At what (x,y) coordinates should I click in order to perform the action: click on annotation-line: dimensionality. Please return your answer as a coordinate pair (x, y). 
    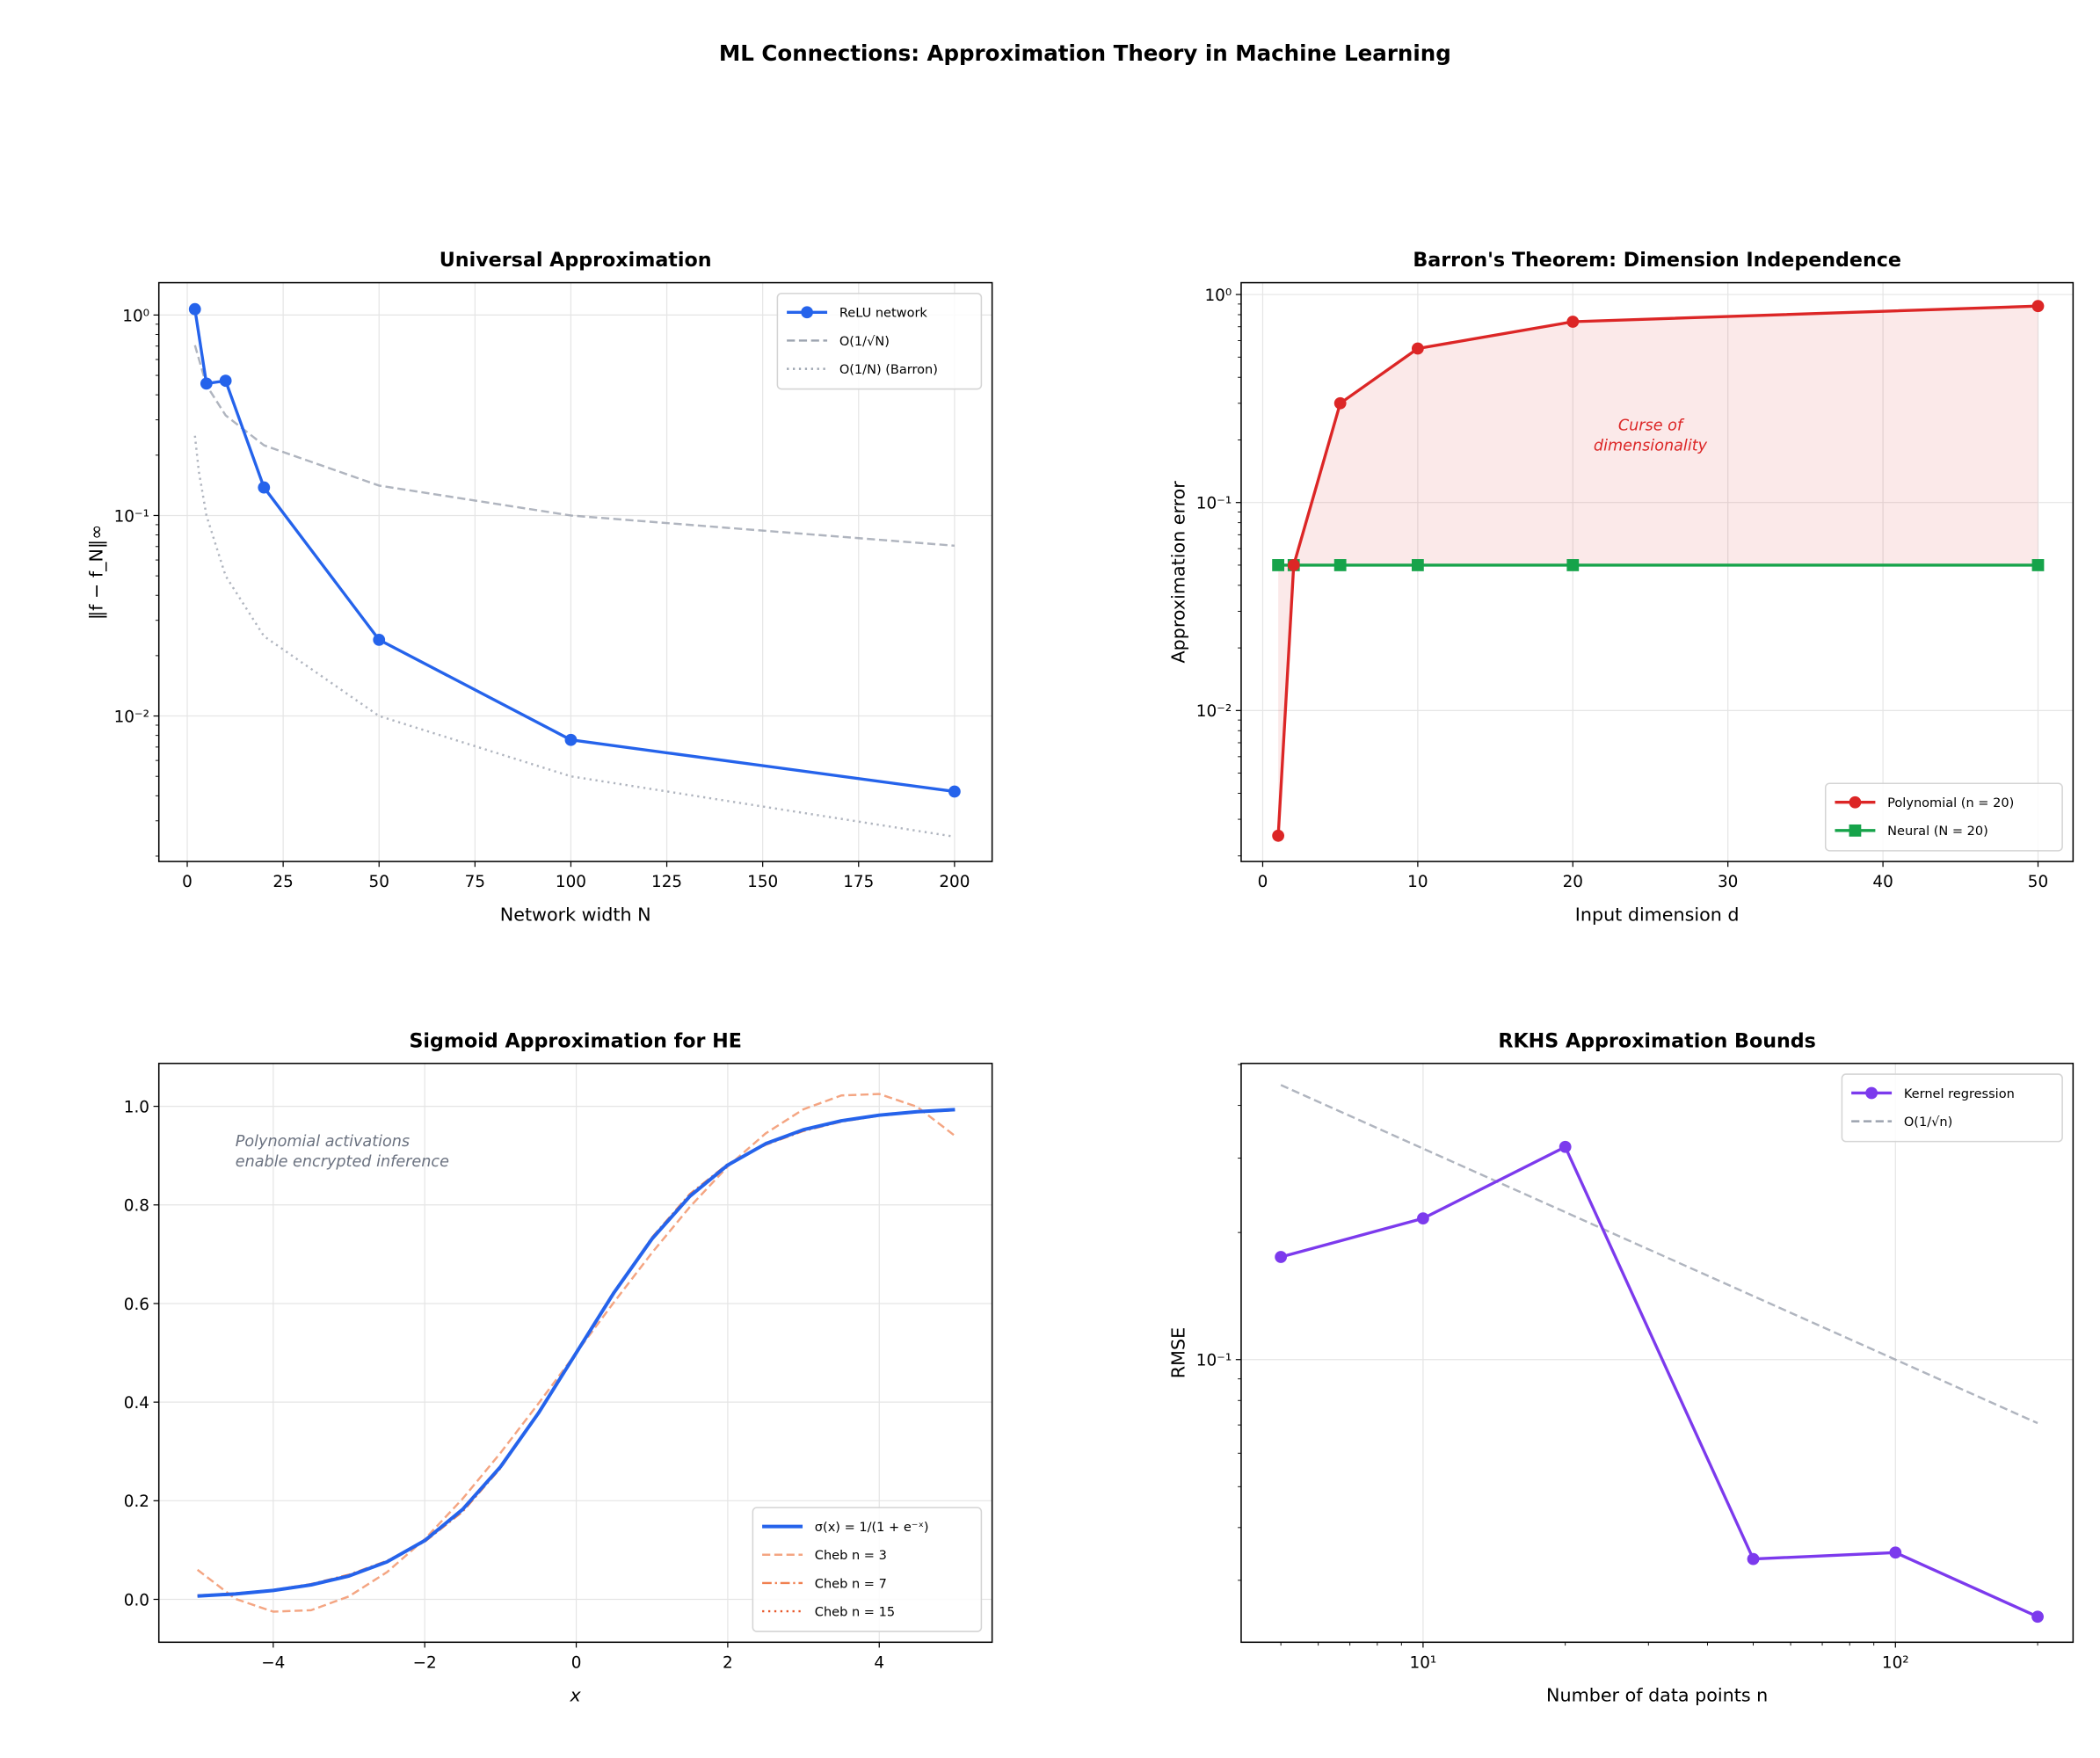
    Looking at the image, I should click on (1651, 446).